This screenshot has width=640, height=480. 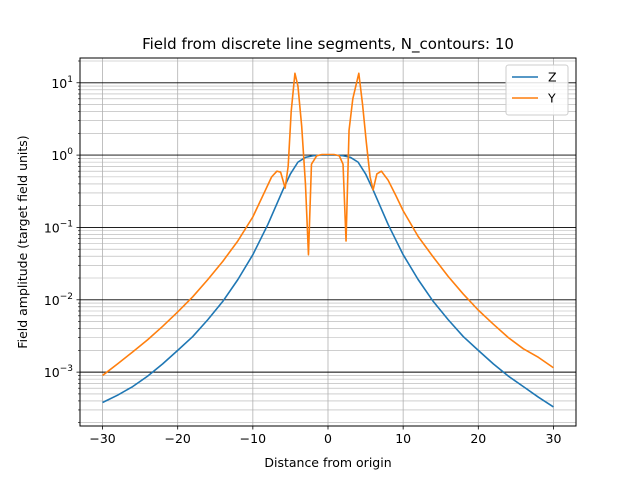 I want to click on x-tick-label: −20, so click(x=178, y=438).